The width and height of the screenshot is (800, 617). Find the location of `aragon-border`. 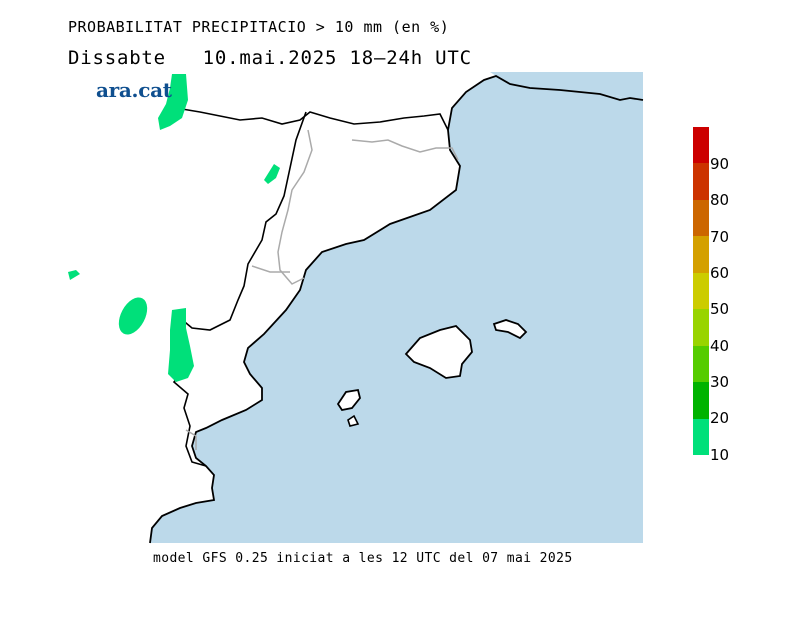

aragon-border is located at coordinates (239, 289).